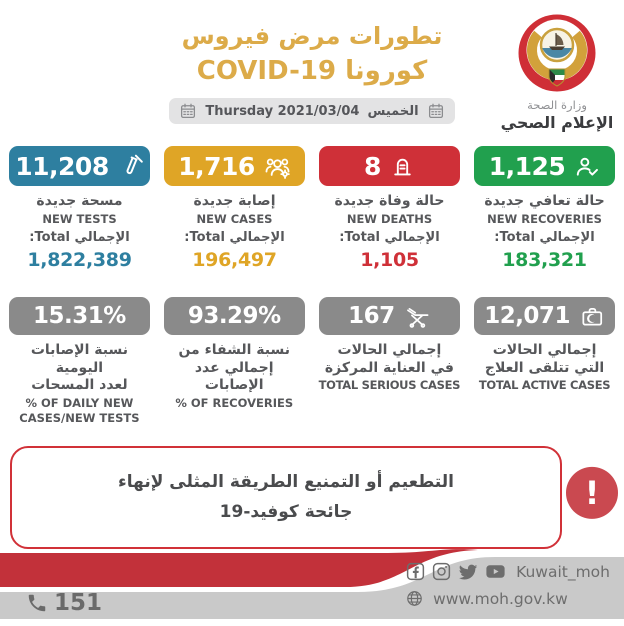  I want to click on website-row: www.moh.gov.kw, so click(507, 598).